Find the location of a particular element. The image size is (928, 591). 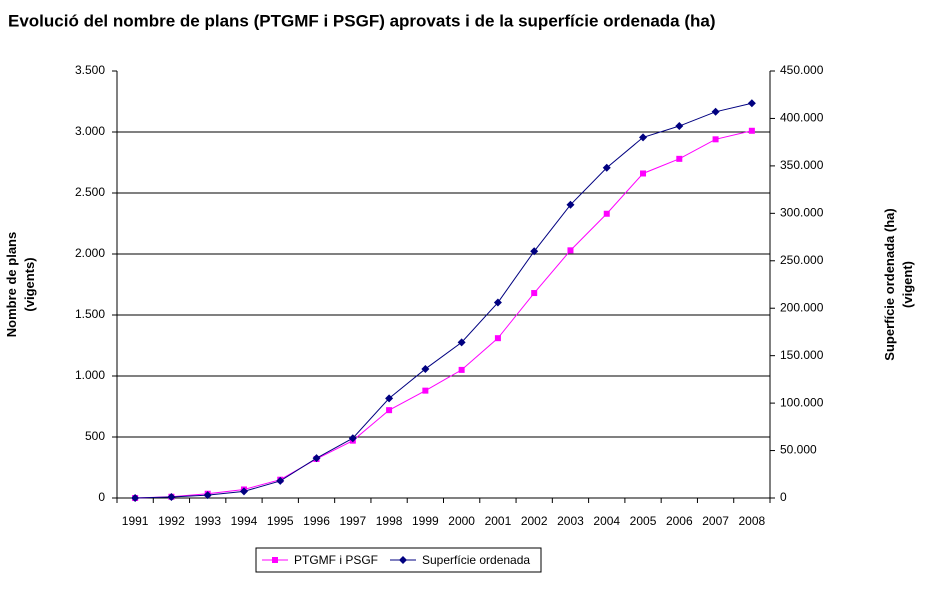

x-tick-label: 1995 is located at coordinates (280, 521).